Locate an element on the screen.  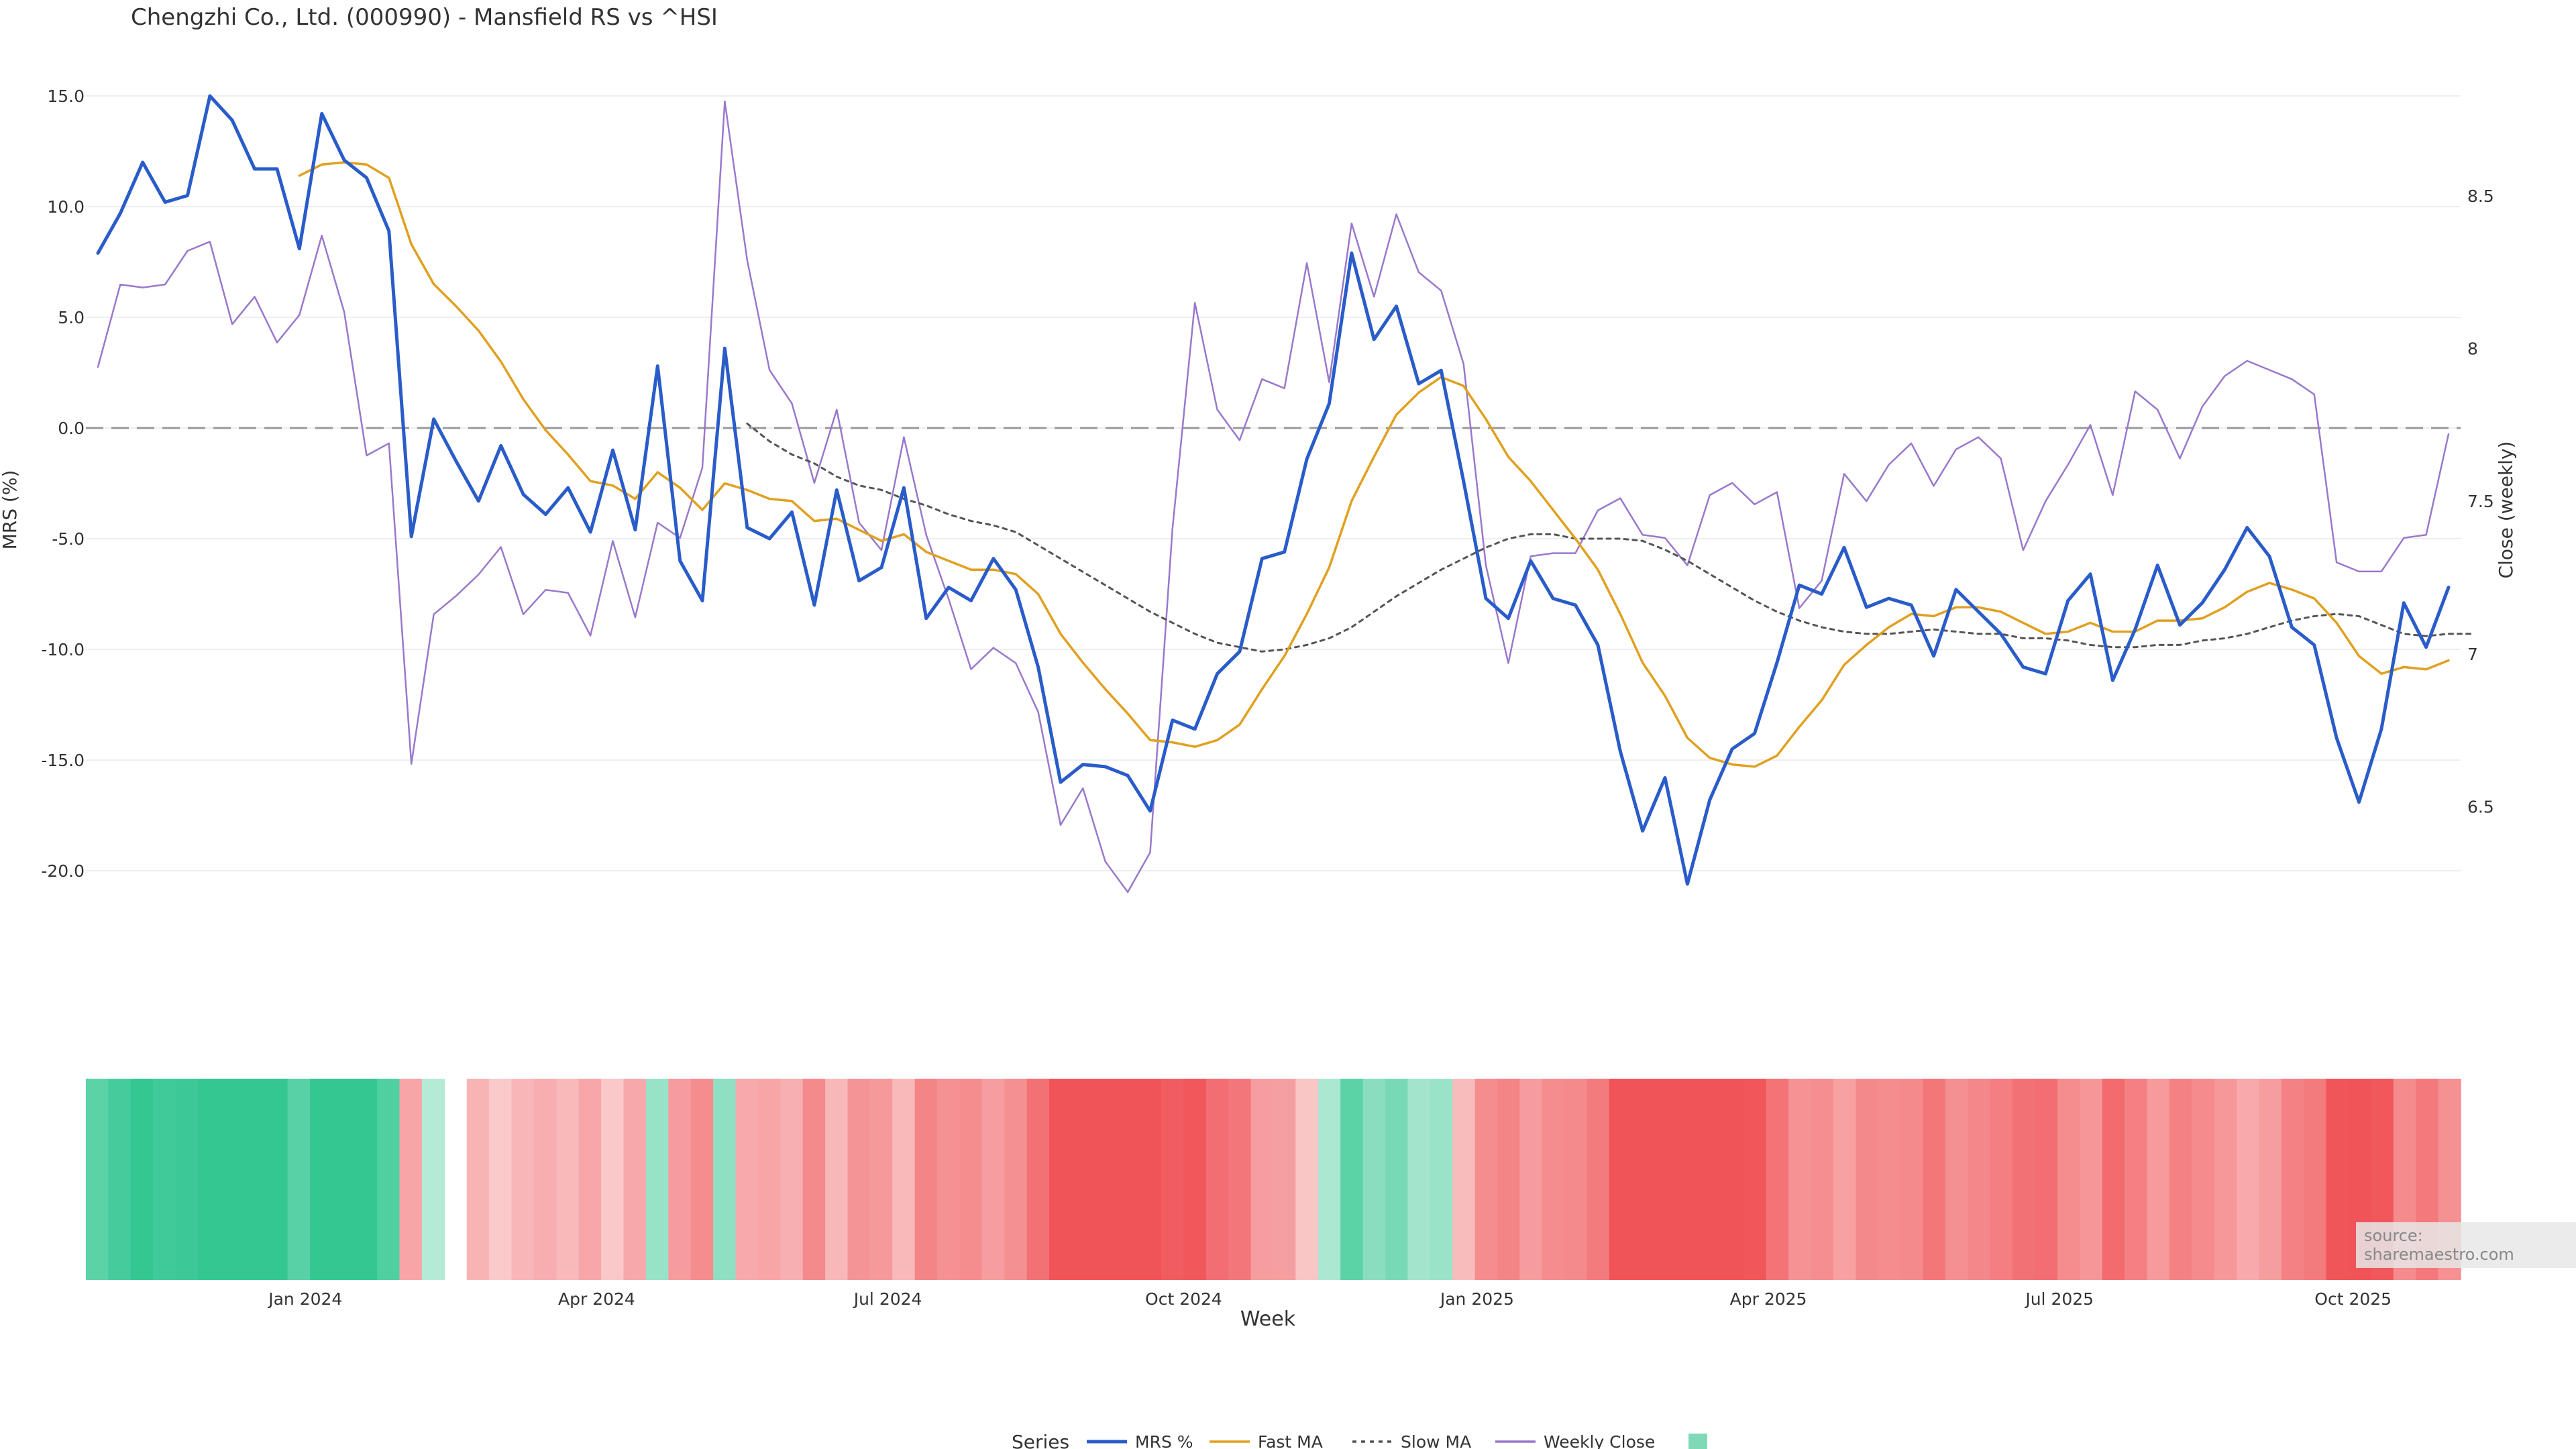
legend: Series MRS % Fast MA Slow MA Weekly Close is located at coordinates (1359, 1440).